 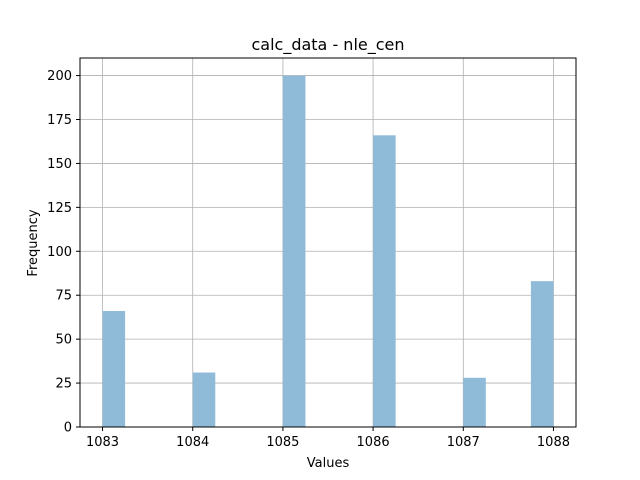 I want to click on x-tick-label: 1084, so click(x=192, y=442).